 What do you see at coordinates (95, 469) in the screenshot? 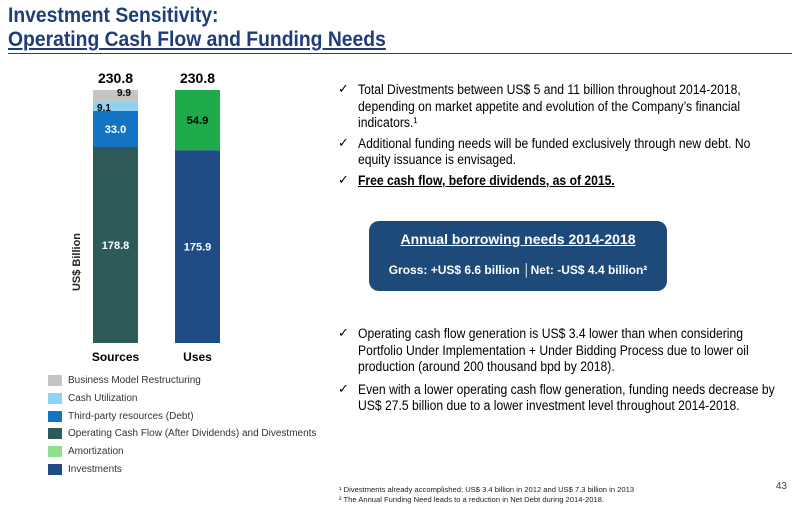
I see `legend-label: Investments` at bounding box center [95, 469].